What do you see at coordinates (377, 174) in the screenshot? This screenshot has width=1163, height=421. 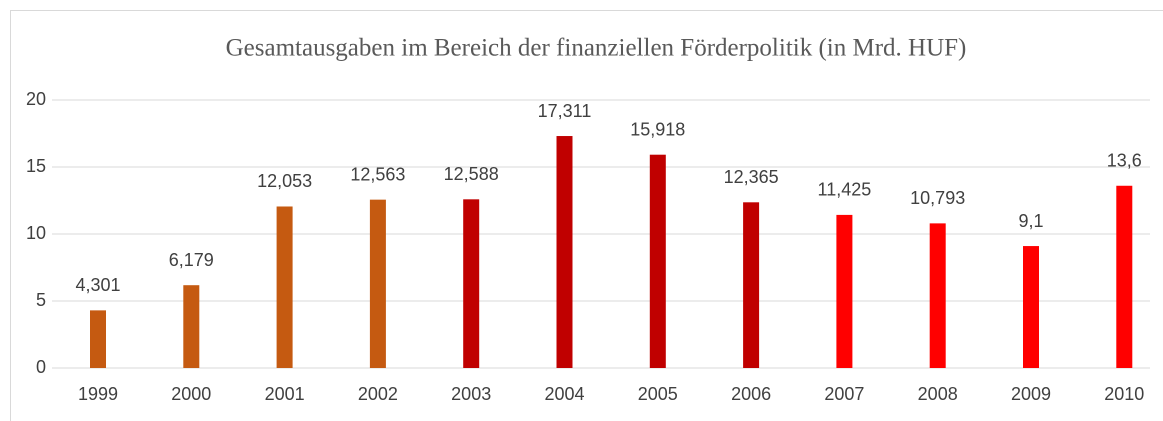 I see `value-label: 12,563` at bounding box center [377, 174].